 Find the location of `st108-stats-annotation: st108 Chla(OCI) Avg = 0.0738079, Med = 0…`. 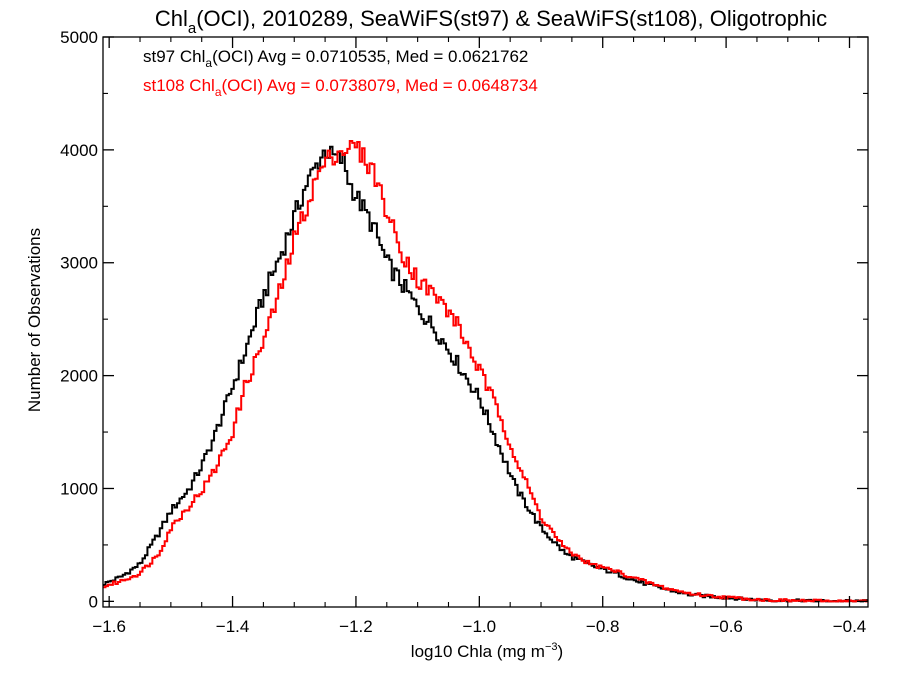

st108-stats-annotation: st108 Chla(OCI) Avg = 0.0738079, Med = 0… is located at coordinates (340, 87).